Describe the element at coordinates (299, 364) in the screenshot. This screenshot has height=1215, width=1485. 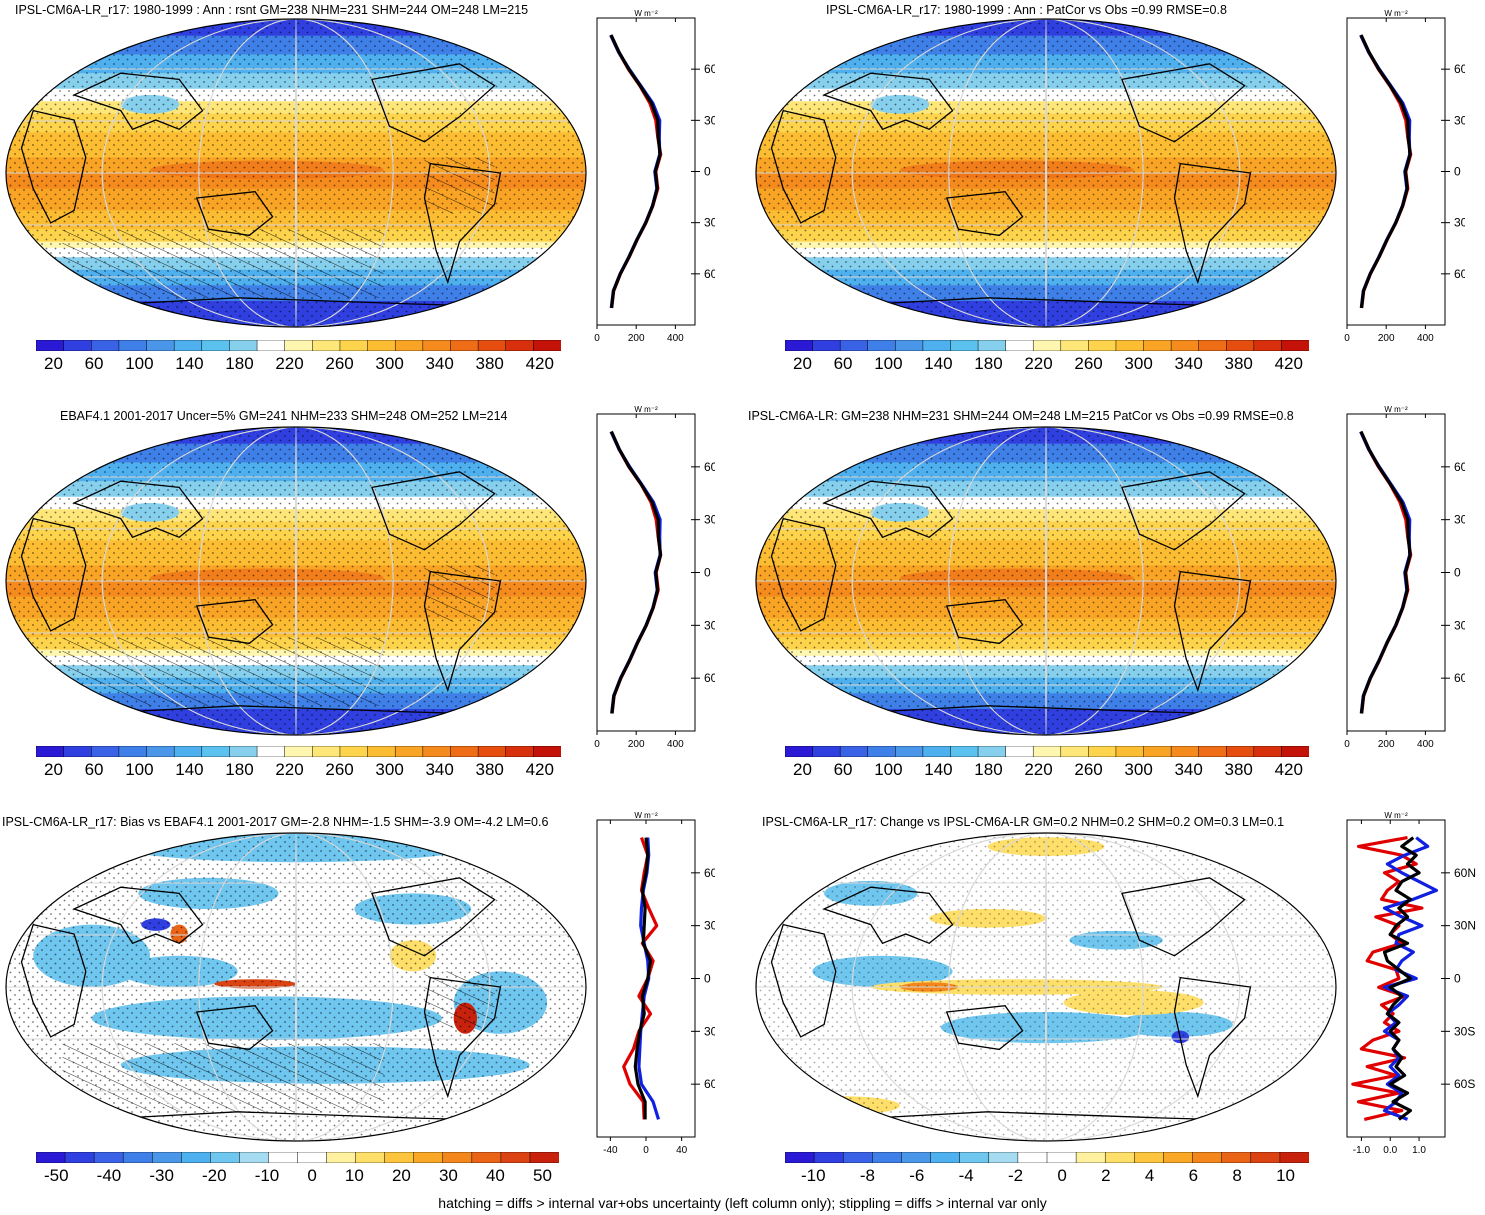
I see `colorbar-labels-1: 20 60 100 140 180 220 260 300 340 380 420` at that location.